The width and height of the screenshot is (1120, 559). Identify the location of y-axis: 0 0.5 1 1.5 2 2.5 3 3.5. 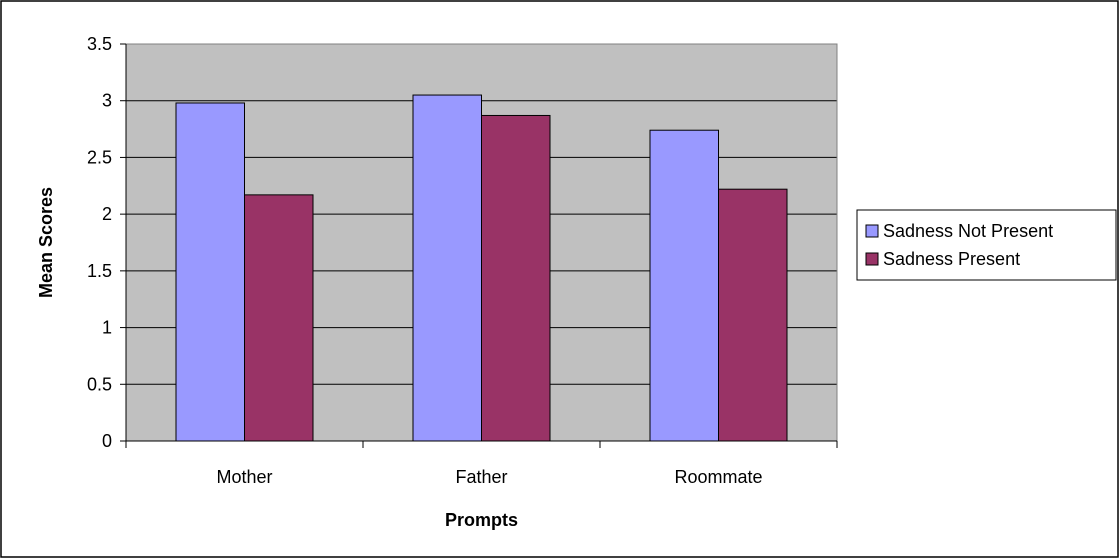
(107, 242).